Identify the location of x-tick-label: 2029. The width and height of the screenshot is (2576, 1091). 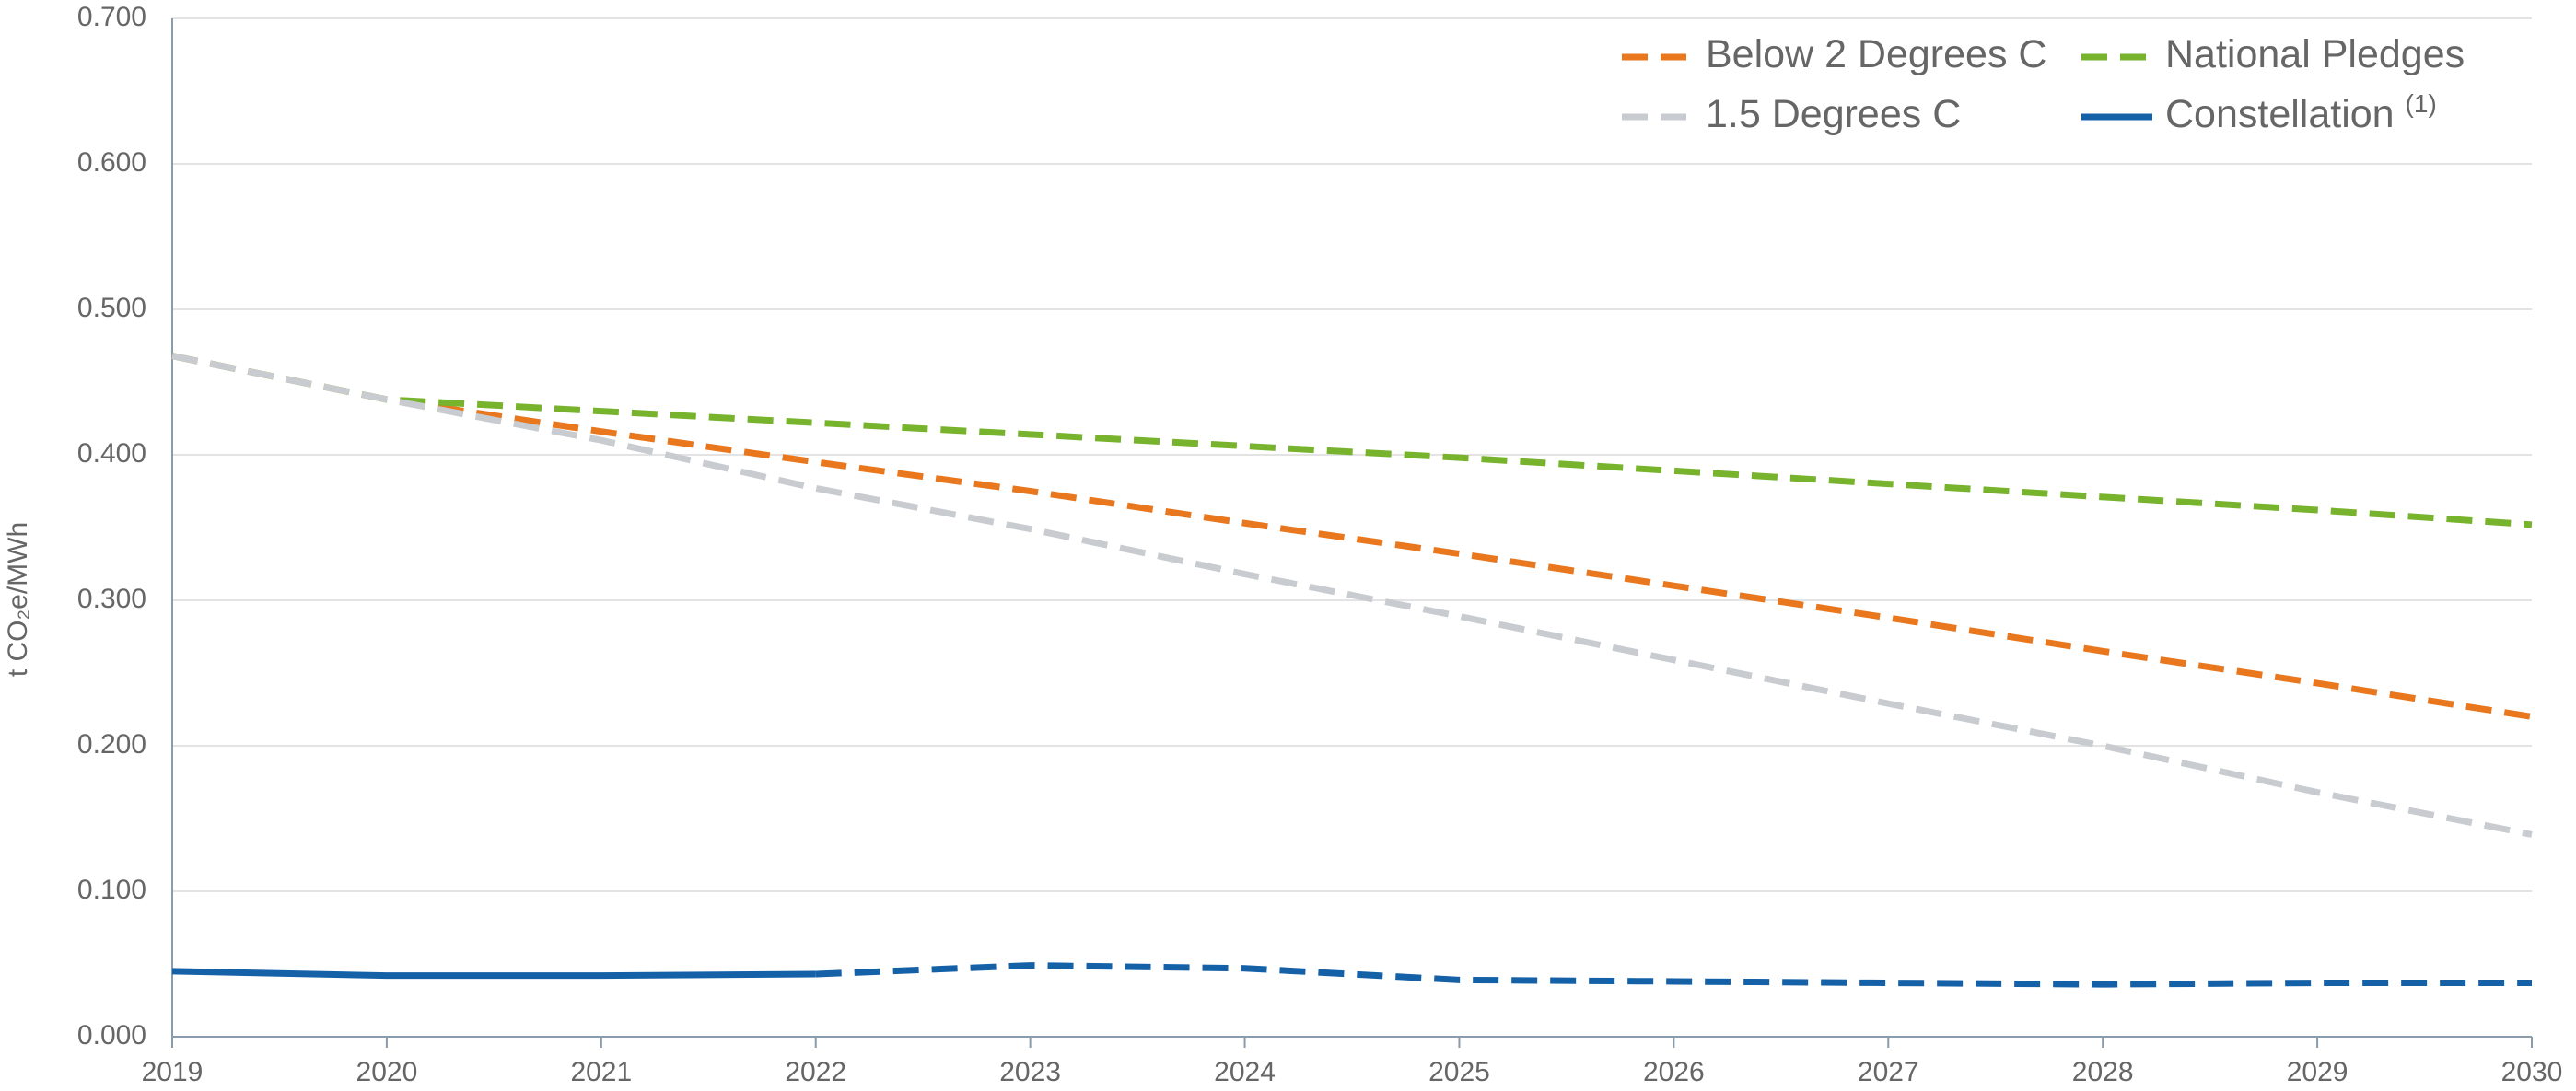
(2318, 1072).